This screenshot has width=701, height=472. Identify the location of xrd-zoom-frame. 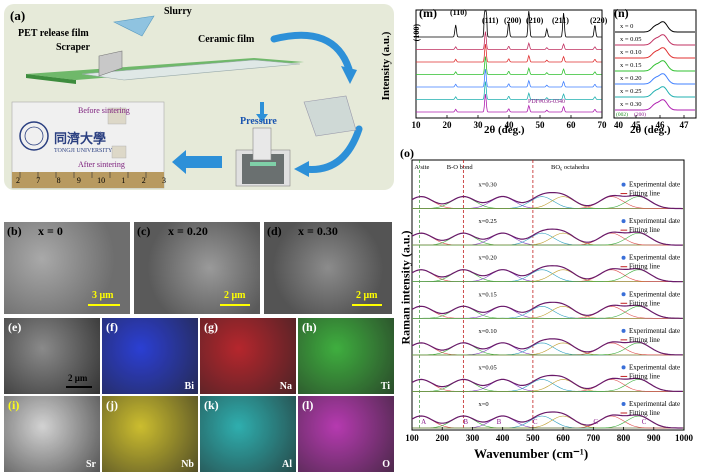
(655, 64).